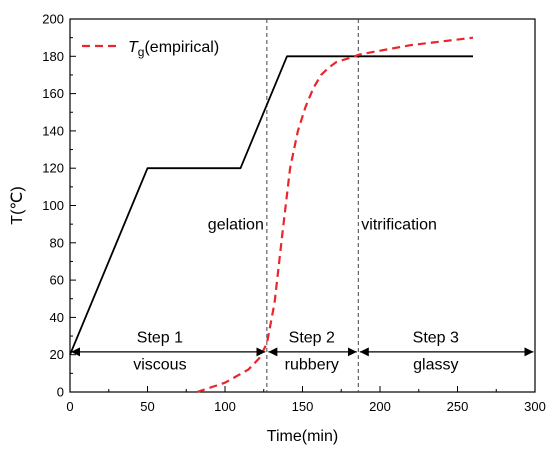 The image size is (550, 452). What do you see at coordinates (312, 338) in the screenshot?
I see `step-title: Step 2` at bounding box center [312, 338].